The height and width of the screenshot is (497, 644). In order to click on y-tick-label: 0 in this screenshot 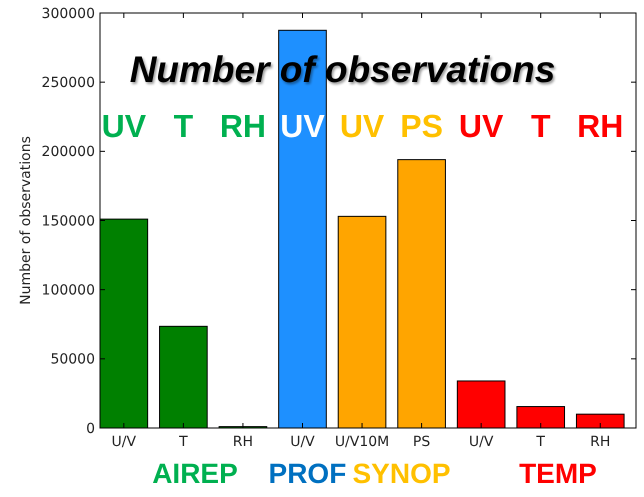, I will do `click(90, 428)`.